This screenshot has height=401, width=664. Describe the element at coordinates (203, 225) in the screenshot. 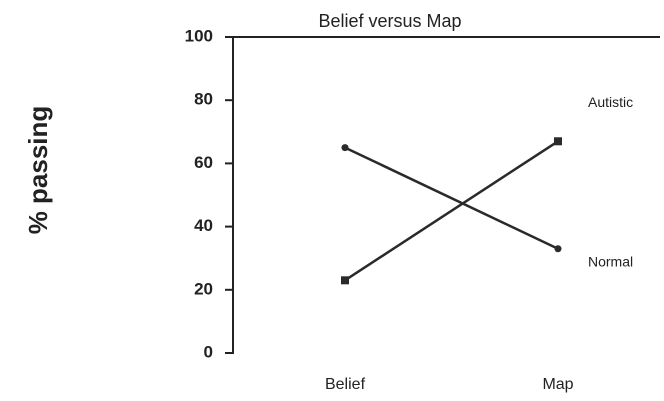

I see `y-tick-label: 40` at that location.